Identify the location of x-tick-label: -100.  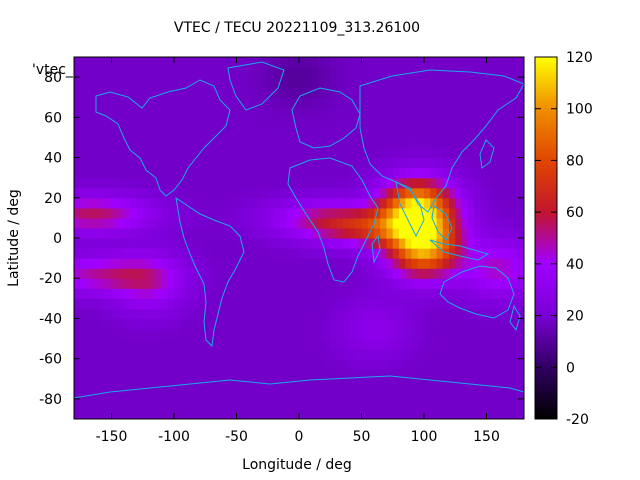
(174, 437).